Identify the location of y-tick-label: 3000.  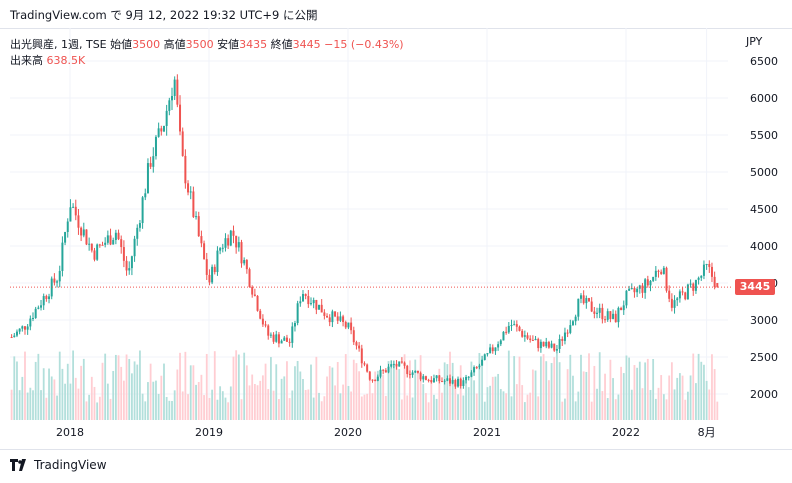
(764, 320).